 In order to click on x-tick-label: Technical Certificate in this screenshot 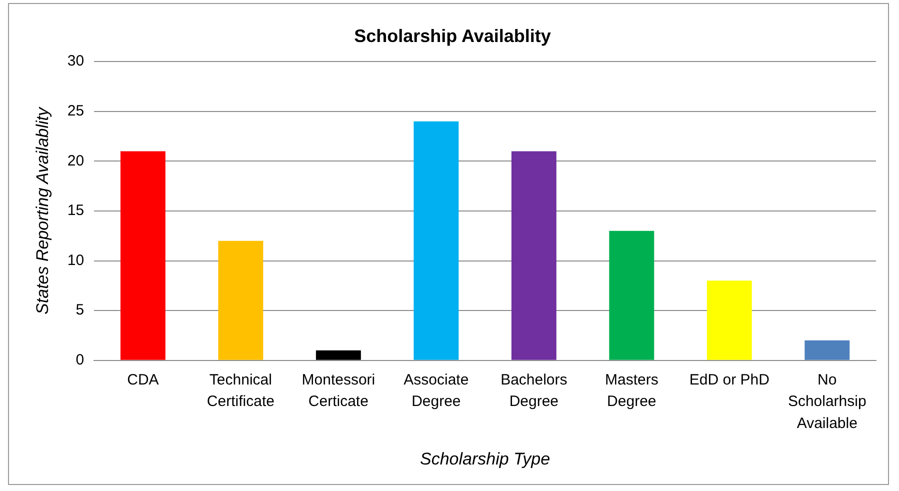, I will do `click(240, 390)`.